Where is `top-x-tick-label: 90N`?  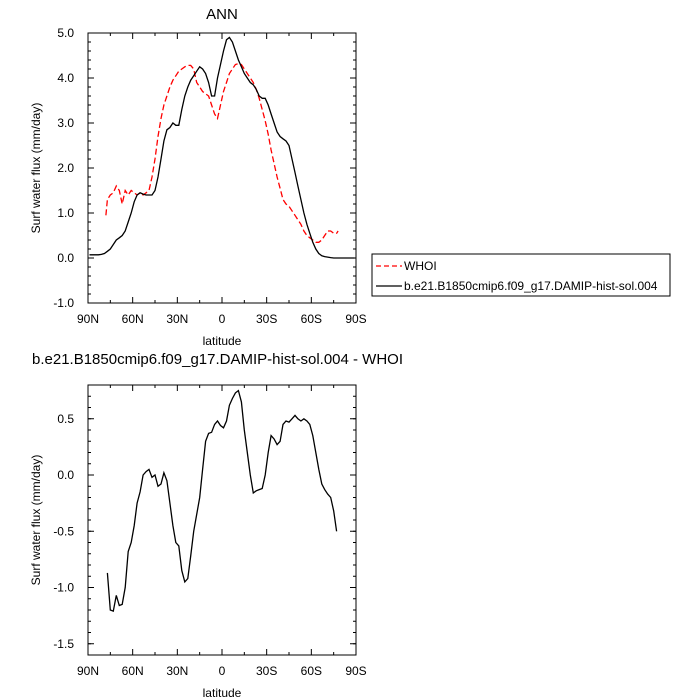 top-x-tick-label: 90N is located at coordinates (88, 319).